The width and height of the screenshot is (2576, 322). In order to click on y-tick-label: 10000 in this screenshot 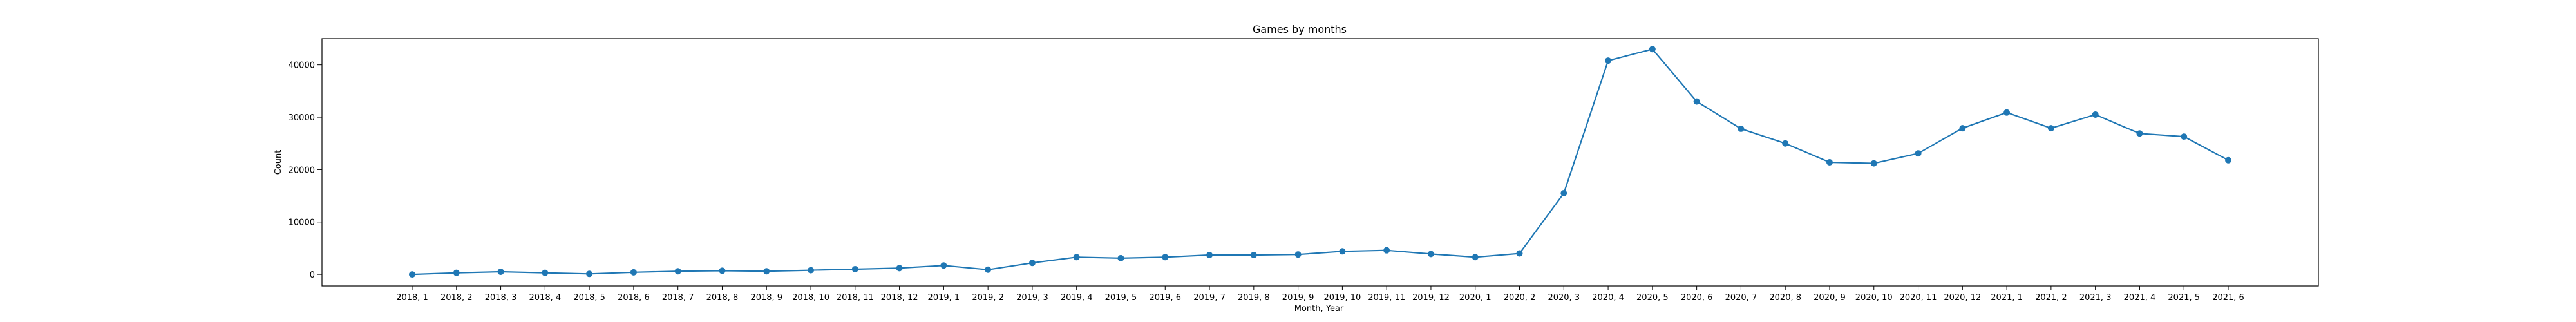, I will do `click(302, 223)`.